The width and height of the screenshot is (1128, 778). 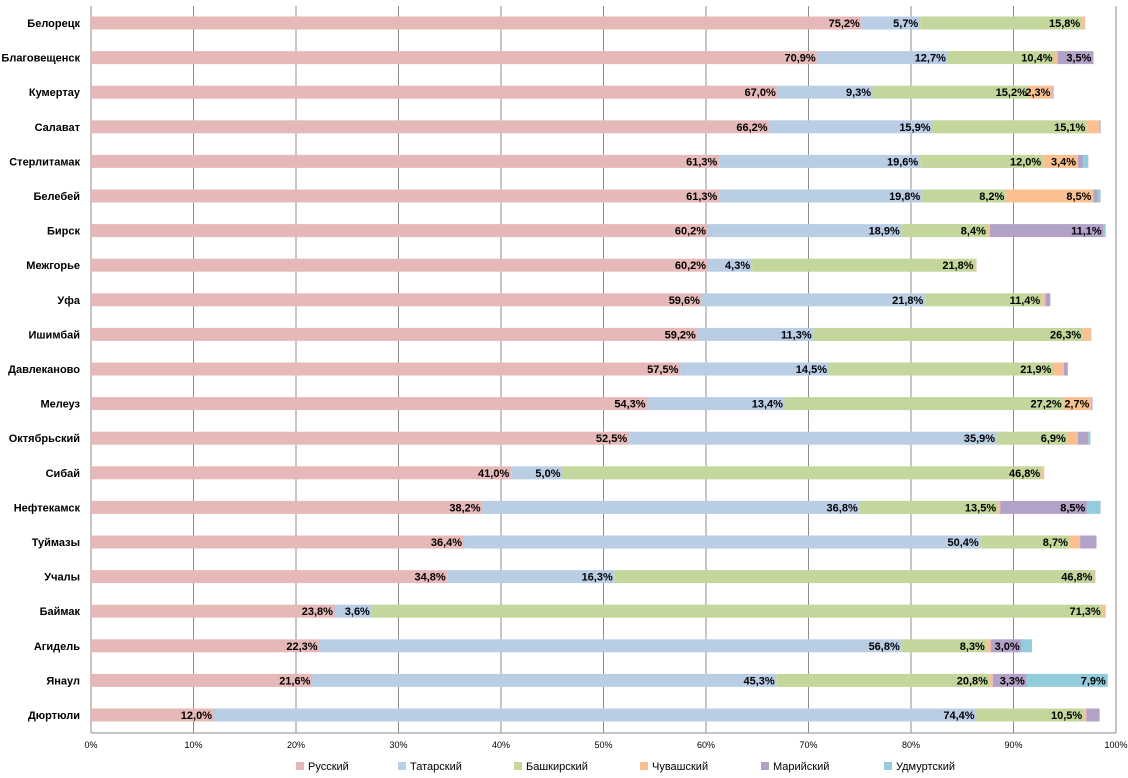 What do you see at coordinates (60, 612) in the screenshot?
I see `category-label: Баймак` at bounding box center [60, 612].